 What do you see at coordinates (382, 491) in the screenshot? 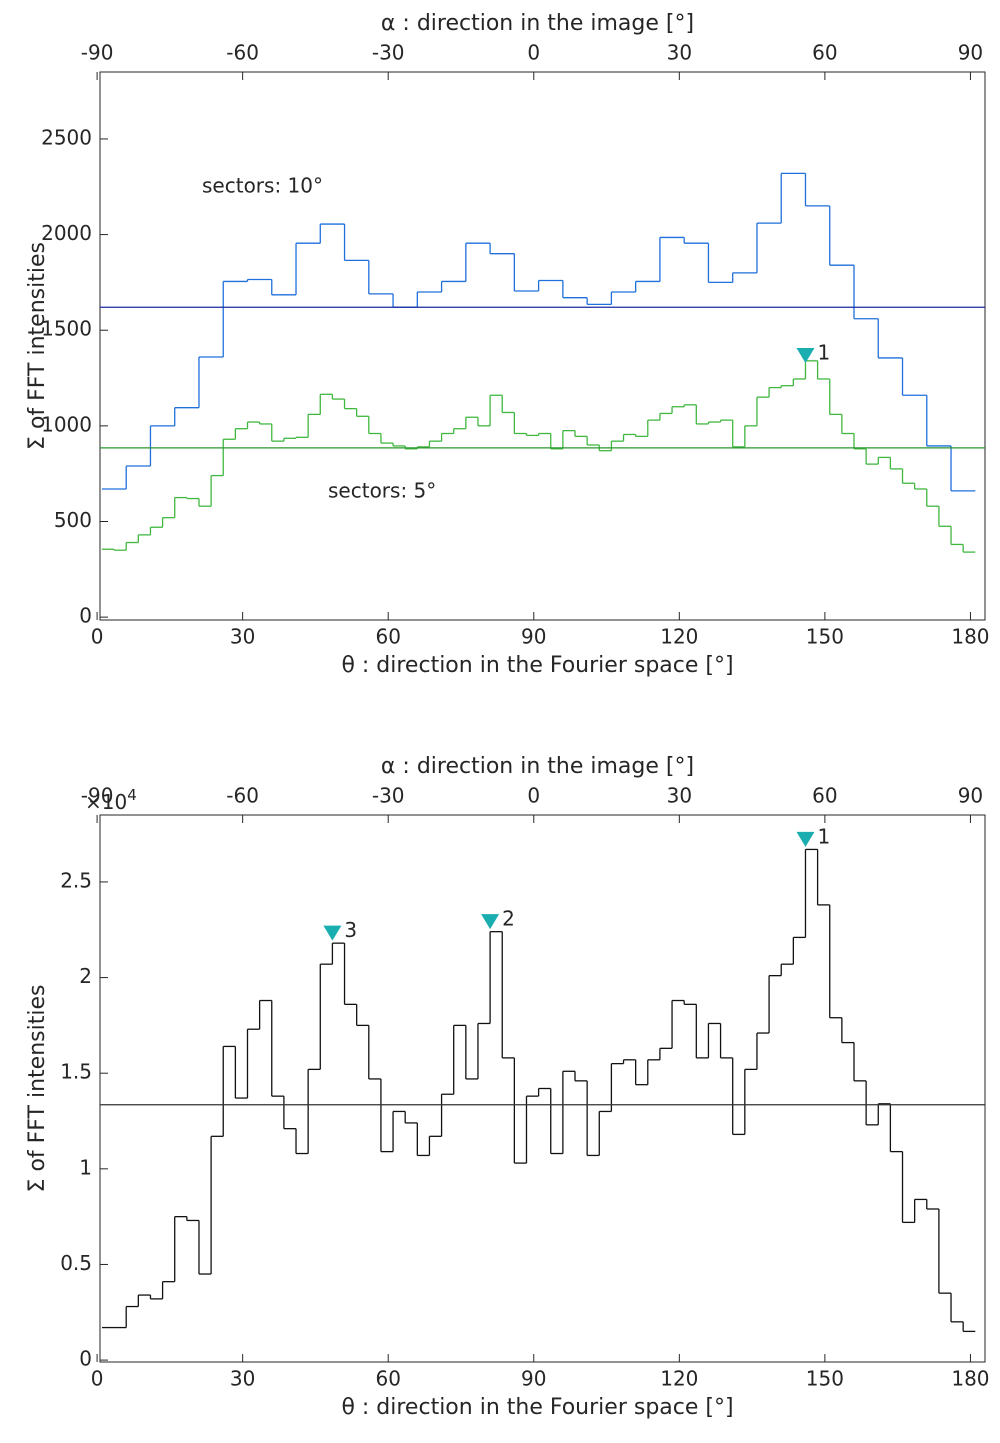
I see `series-label: sectors: 5°` at bounding box center [382, 491].